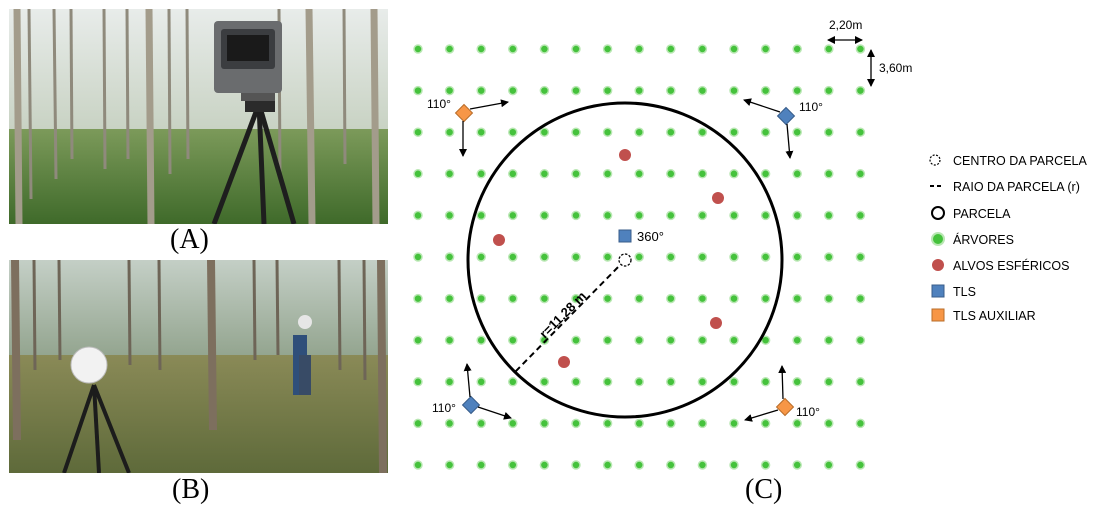 Image resolution: width=1113 pixels, height=507 pixels. What do you see at coordinates (472, 391) in the screenshot?
I see `tls-bottom-left: 110°` at bounding box center [472, 391].